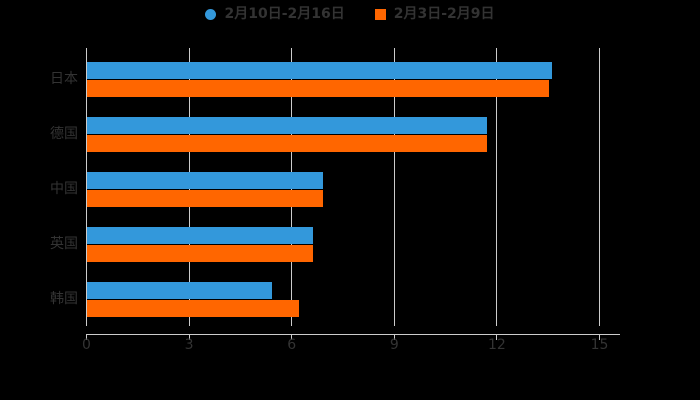 This screenshot has width=700, height=400. Describe the element at coordinates (64, 299) in the screenshot. I see `y-category-label: 韩国` at that location.